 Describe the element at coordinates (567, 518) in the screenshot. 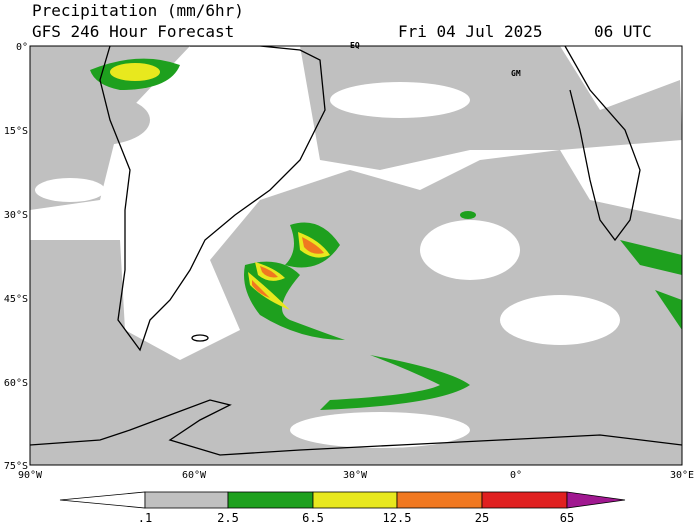

I see `colorbar-label: 65` at that location.